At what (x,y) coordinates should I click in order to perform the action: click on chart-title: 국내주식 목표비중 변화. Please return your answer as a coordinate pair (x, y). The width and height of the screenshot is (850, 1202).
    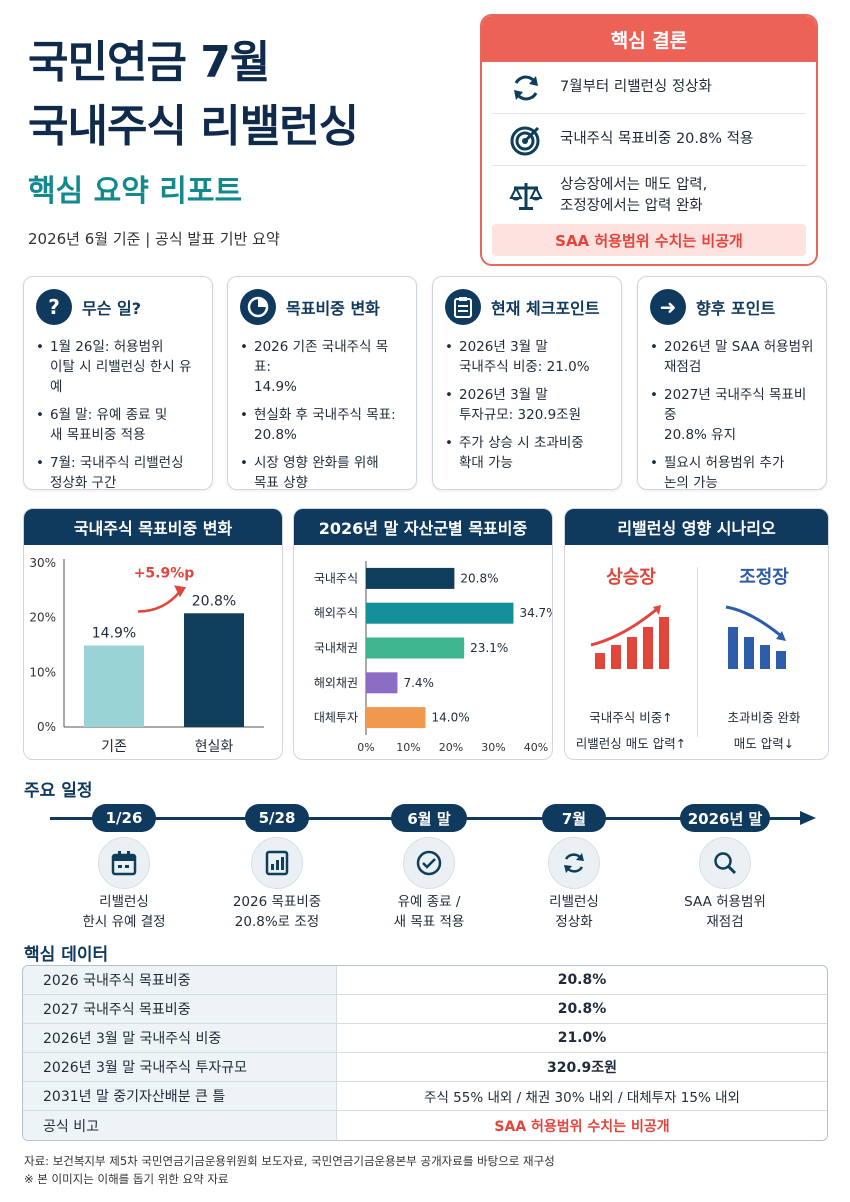
    Looking at the image, I should click on (153, 527).